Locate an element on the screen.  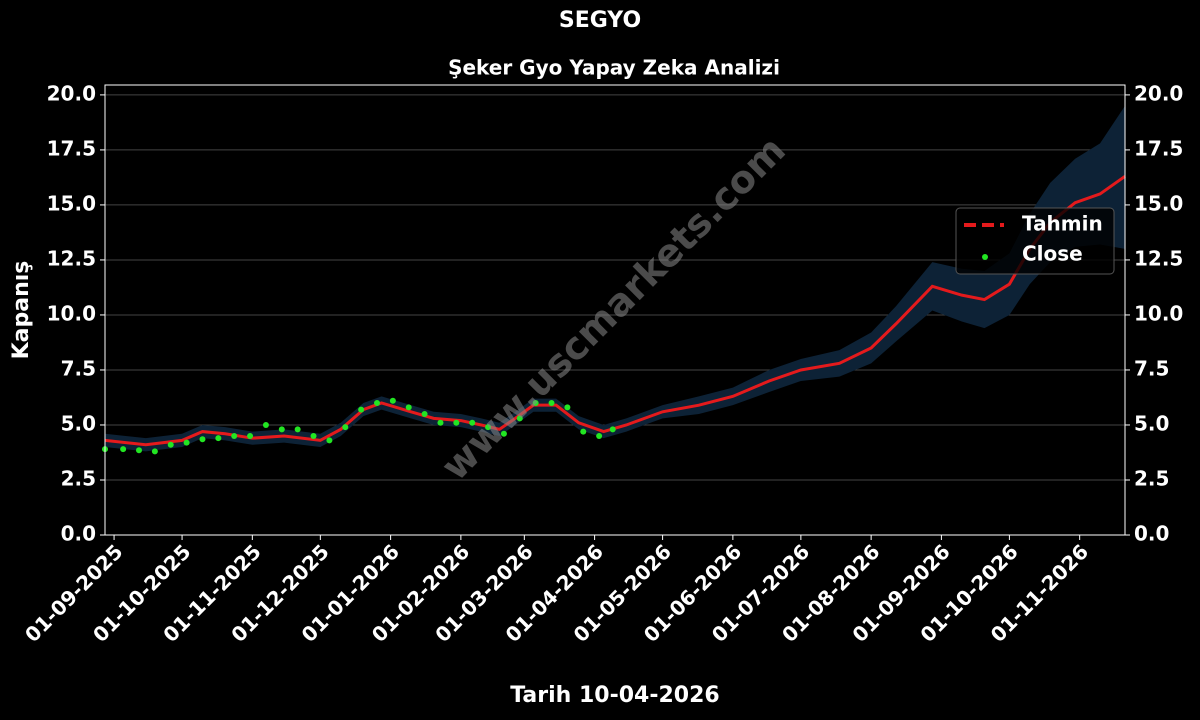
y-tick-label: 20.0 is located at coordinates (71, 93).